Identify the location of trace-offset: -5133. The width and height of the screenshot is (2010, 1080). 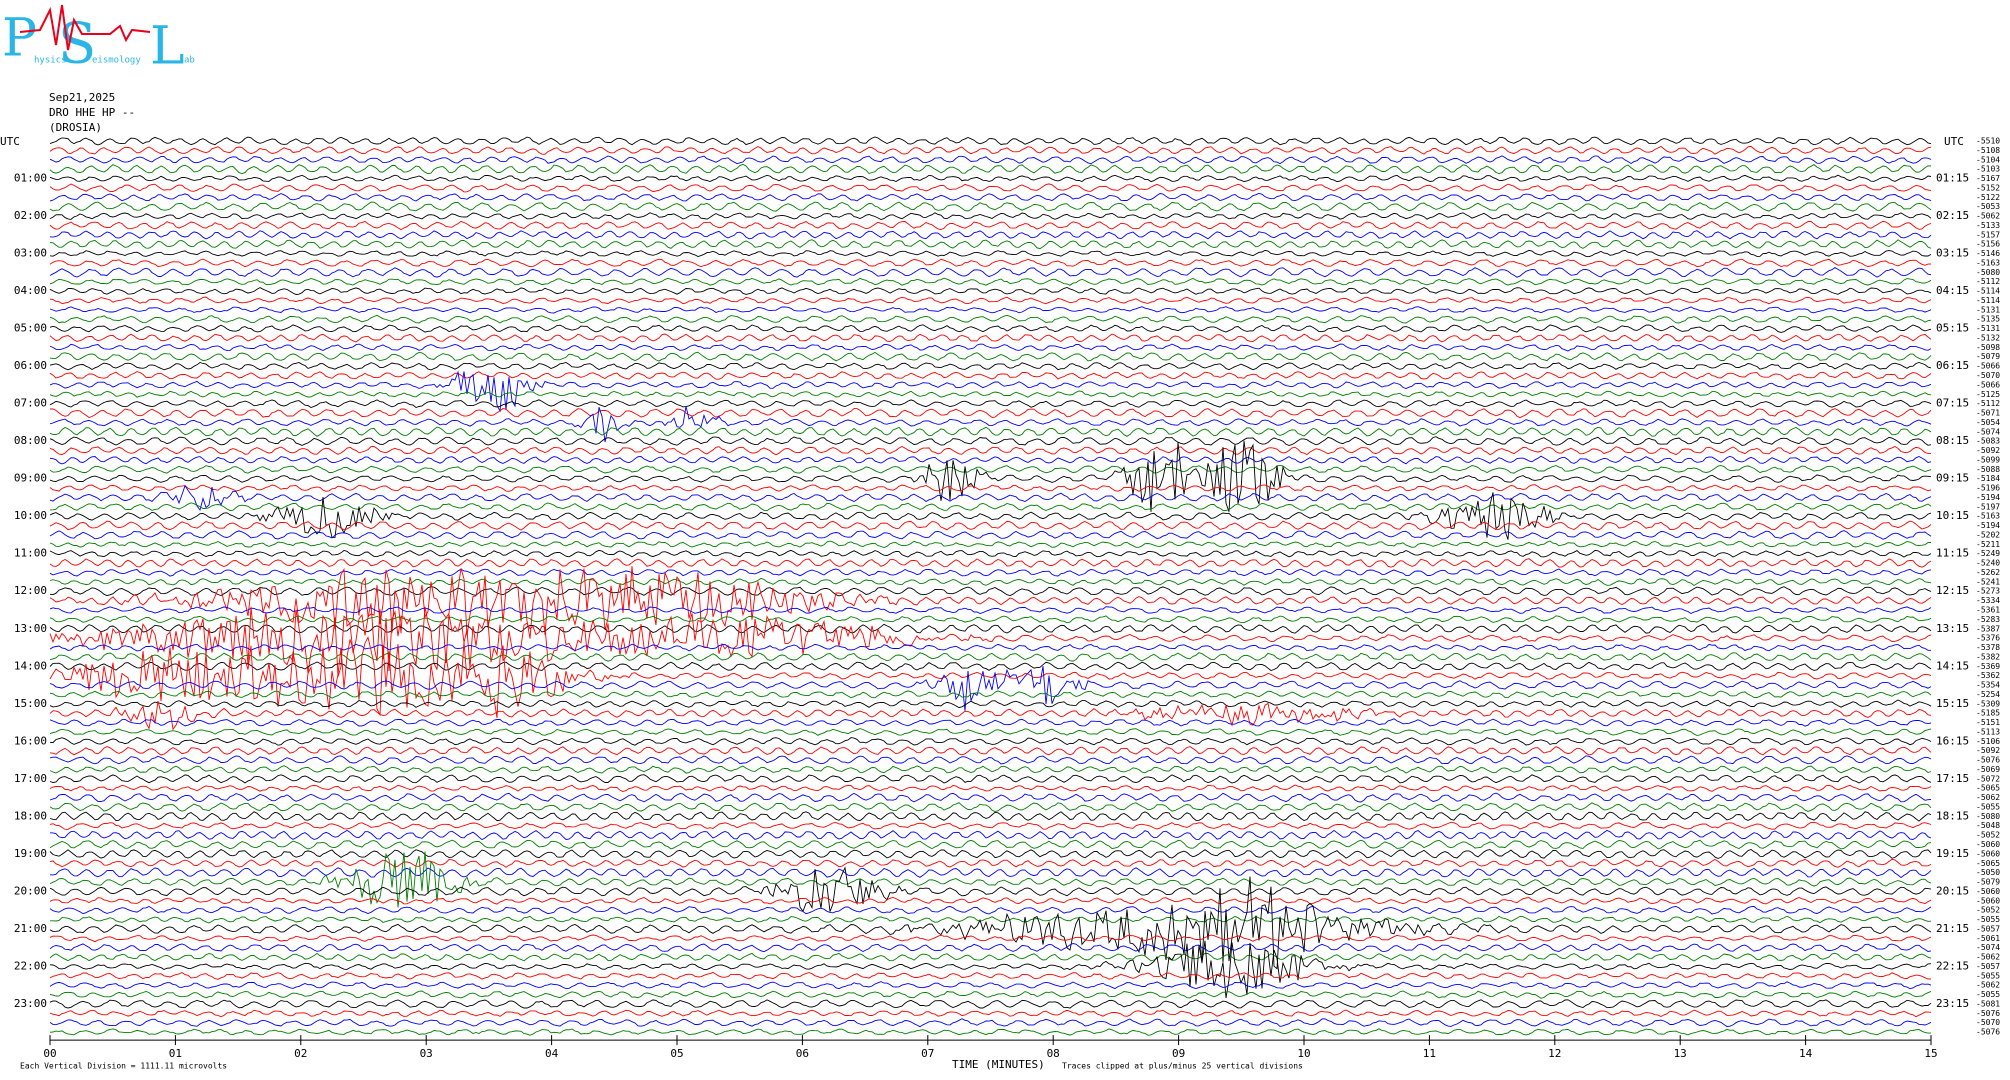
(1988, 225).